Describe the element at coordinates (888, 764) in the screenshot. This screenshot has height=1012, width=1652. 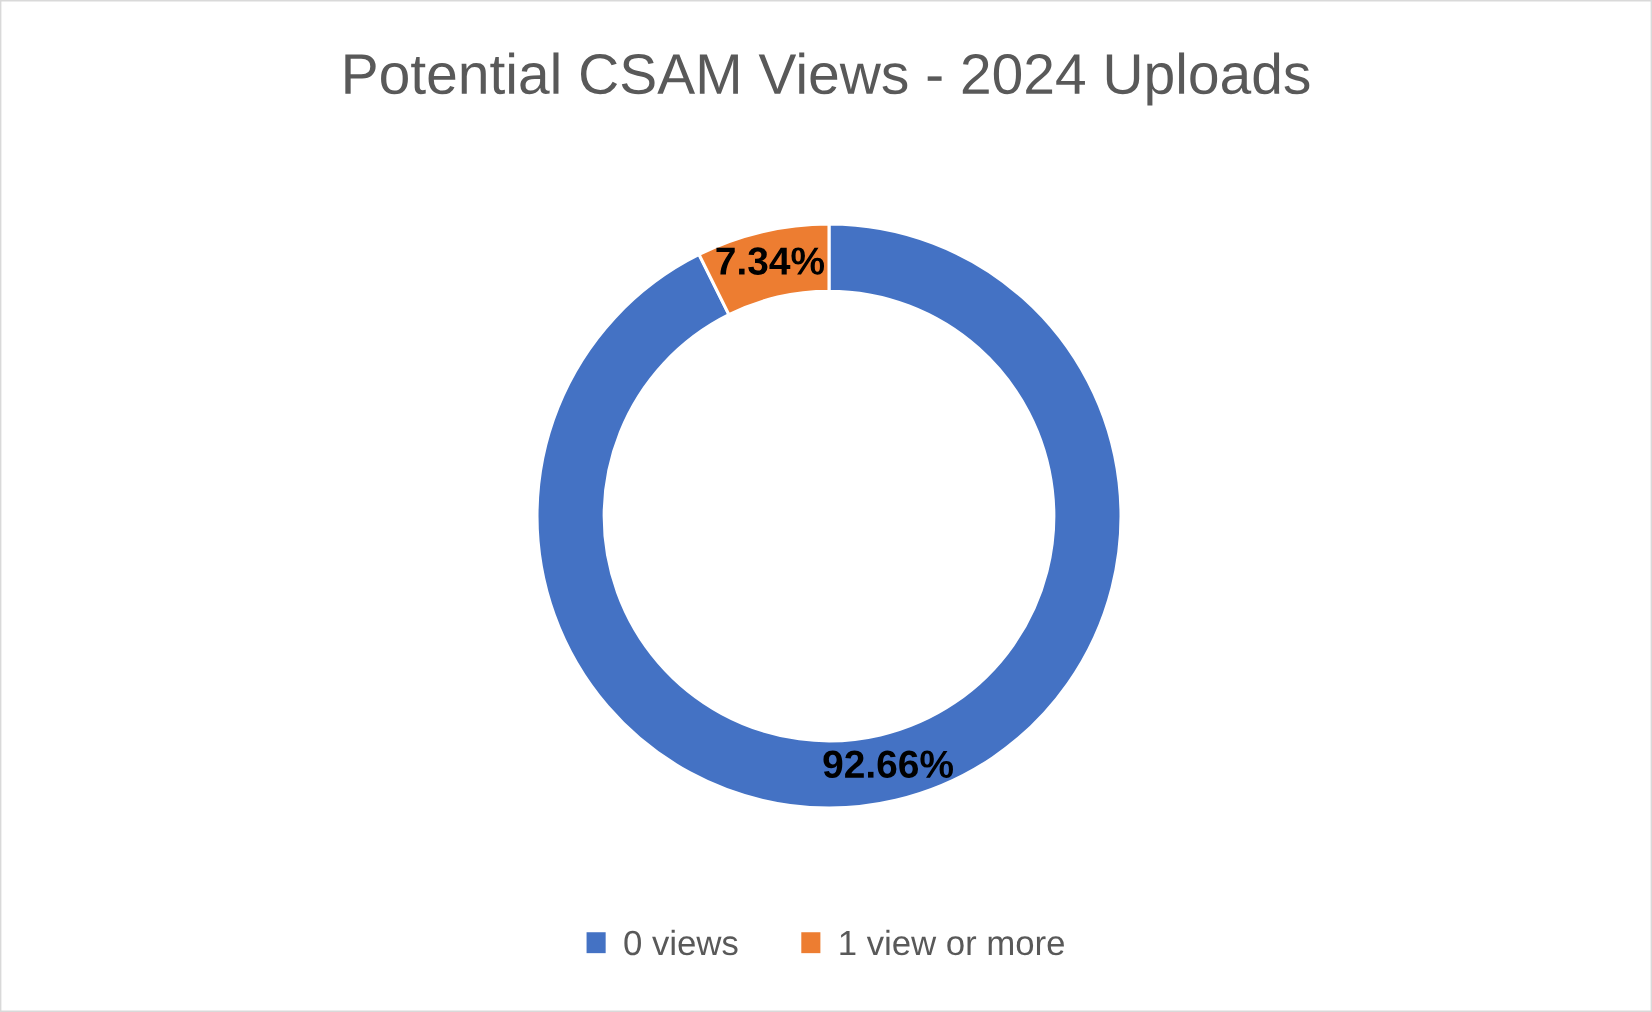
I see `data-label: 92.66%` at that location.